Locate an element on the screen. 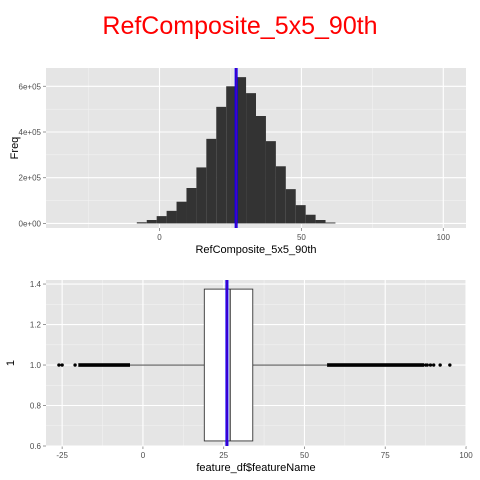 Image resolution: width=480 pixels, height=480 pixels. boxplot-x-tick-label: 25 is located at coordinates (223, 455).